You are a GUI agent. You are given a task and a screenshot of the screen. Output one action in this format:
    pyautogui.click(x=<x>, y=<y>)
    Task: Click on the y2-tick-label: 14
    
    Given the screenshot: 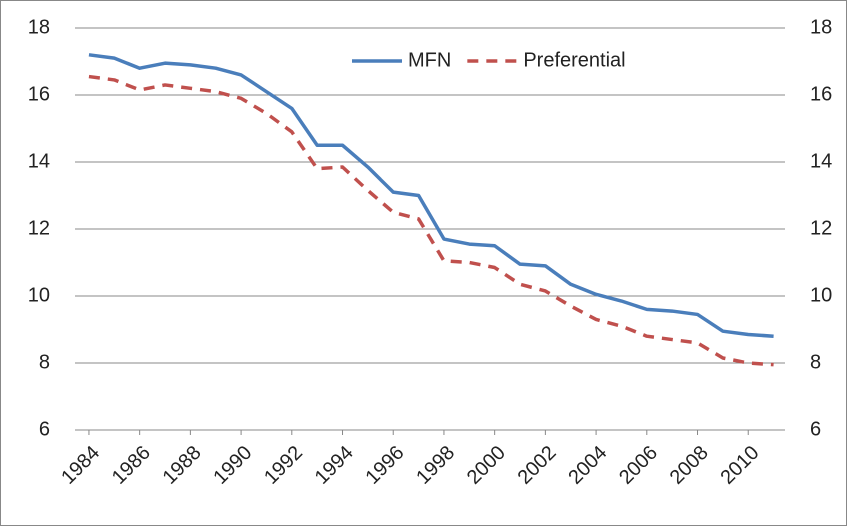 What is the action you would take?
    pyautogui.click(x=821, y=161)
    